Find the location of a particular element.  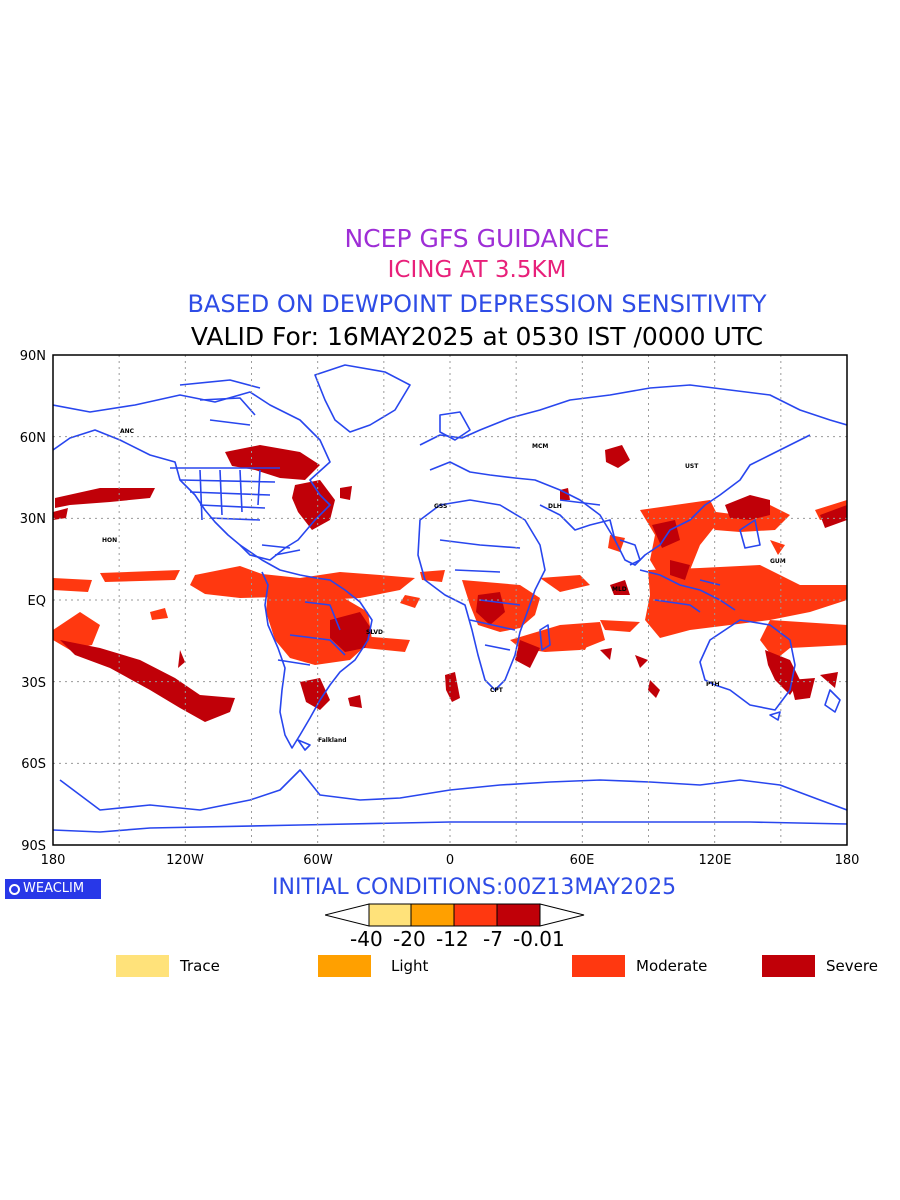

lat-label: 30N is located at coordinates (33, 519).